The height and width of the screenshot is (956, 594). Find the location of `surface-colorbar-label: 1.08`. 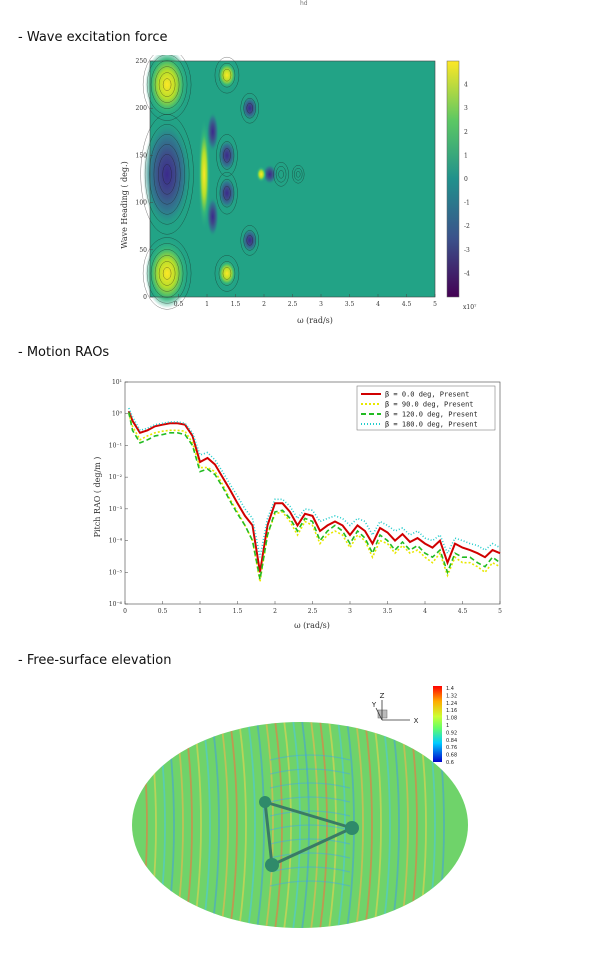

surface-colorbar-label: 1.08 is located at coordinates (451, 719).